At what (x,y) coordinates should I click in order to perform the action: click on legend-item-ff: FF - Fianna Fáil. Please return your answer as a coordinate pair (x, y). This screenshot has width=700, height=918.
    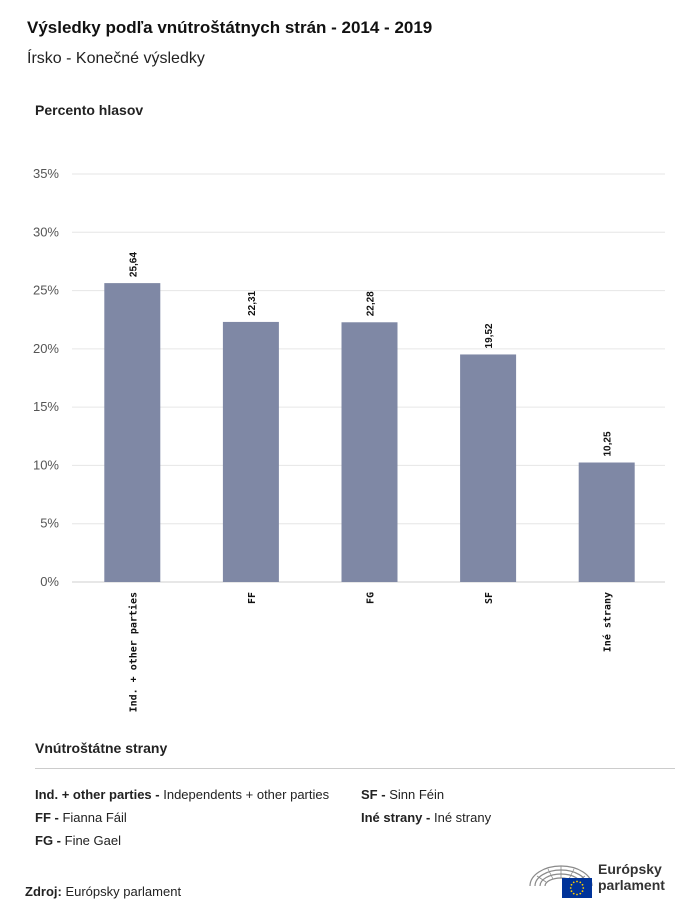
    Looking at the image, I should click on (81, 817).